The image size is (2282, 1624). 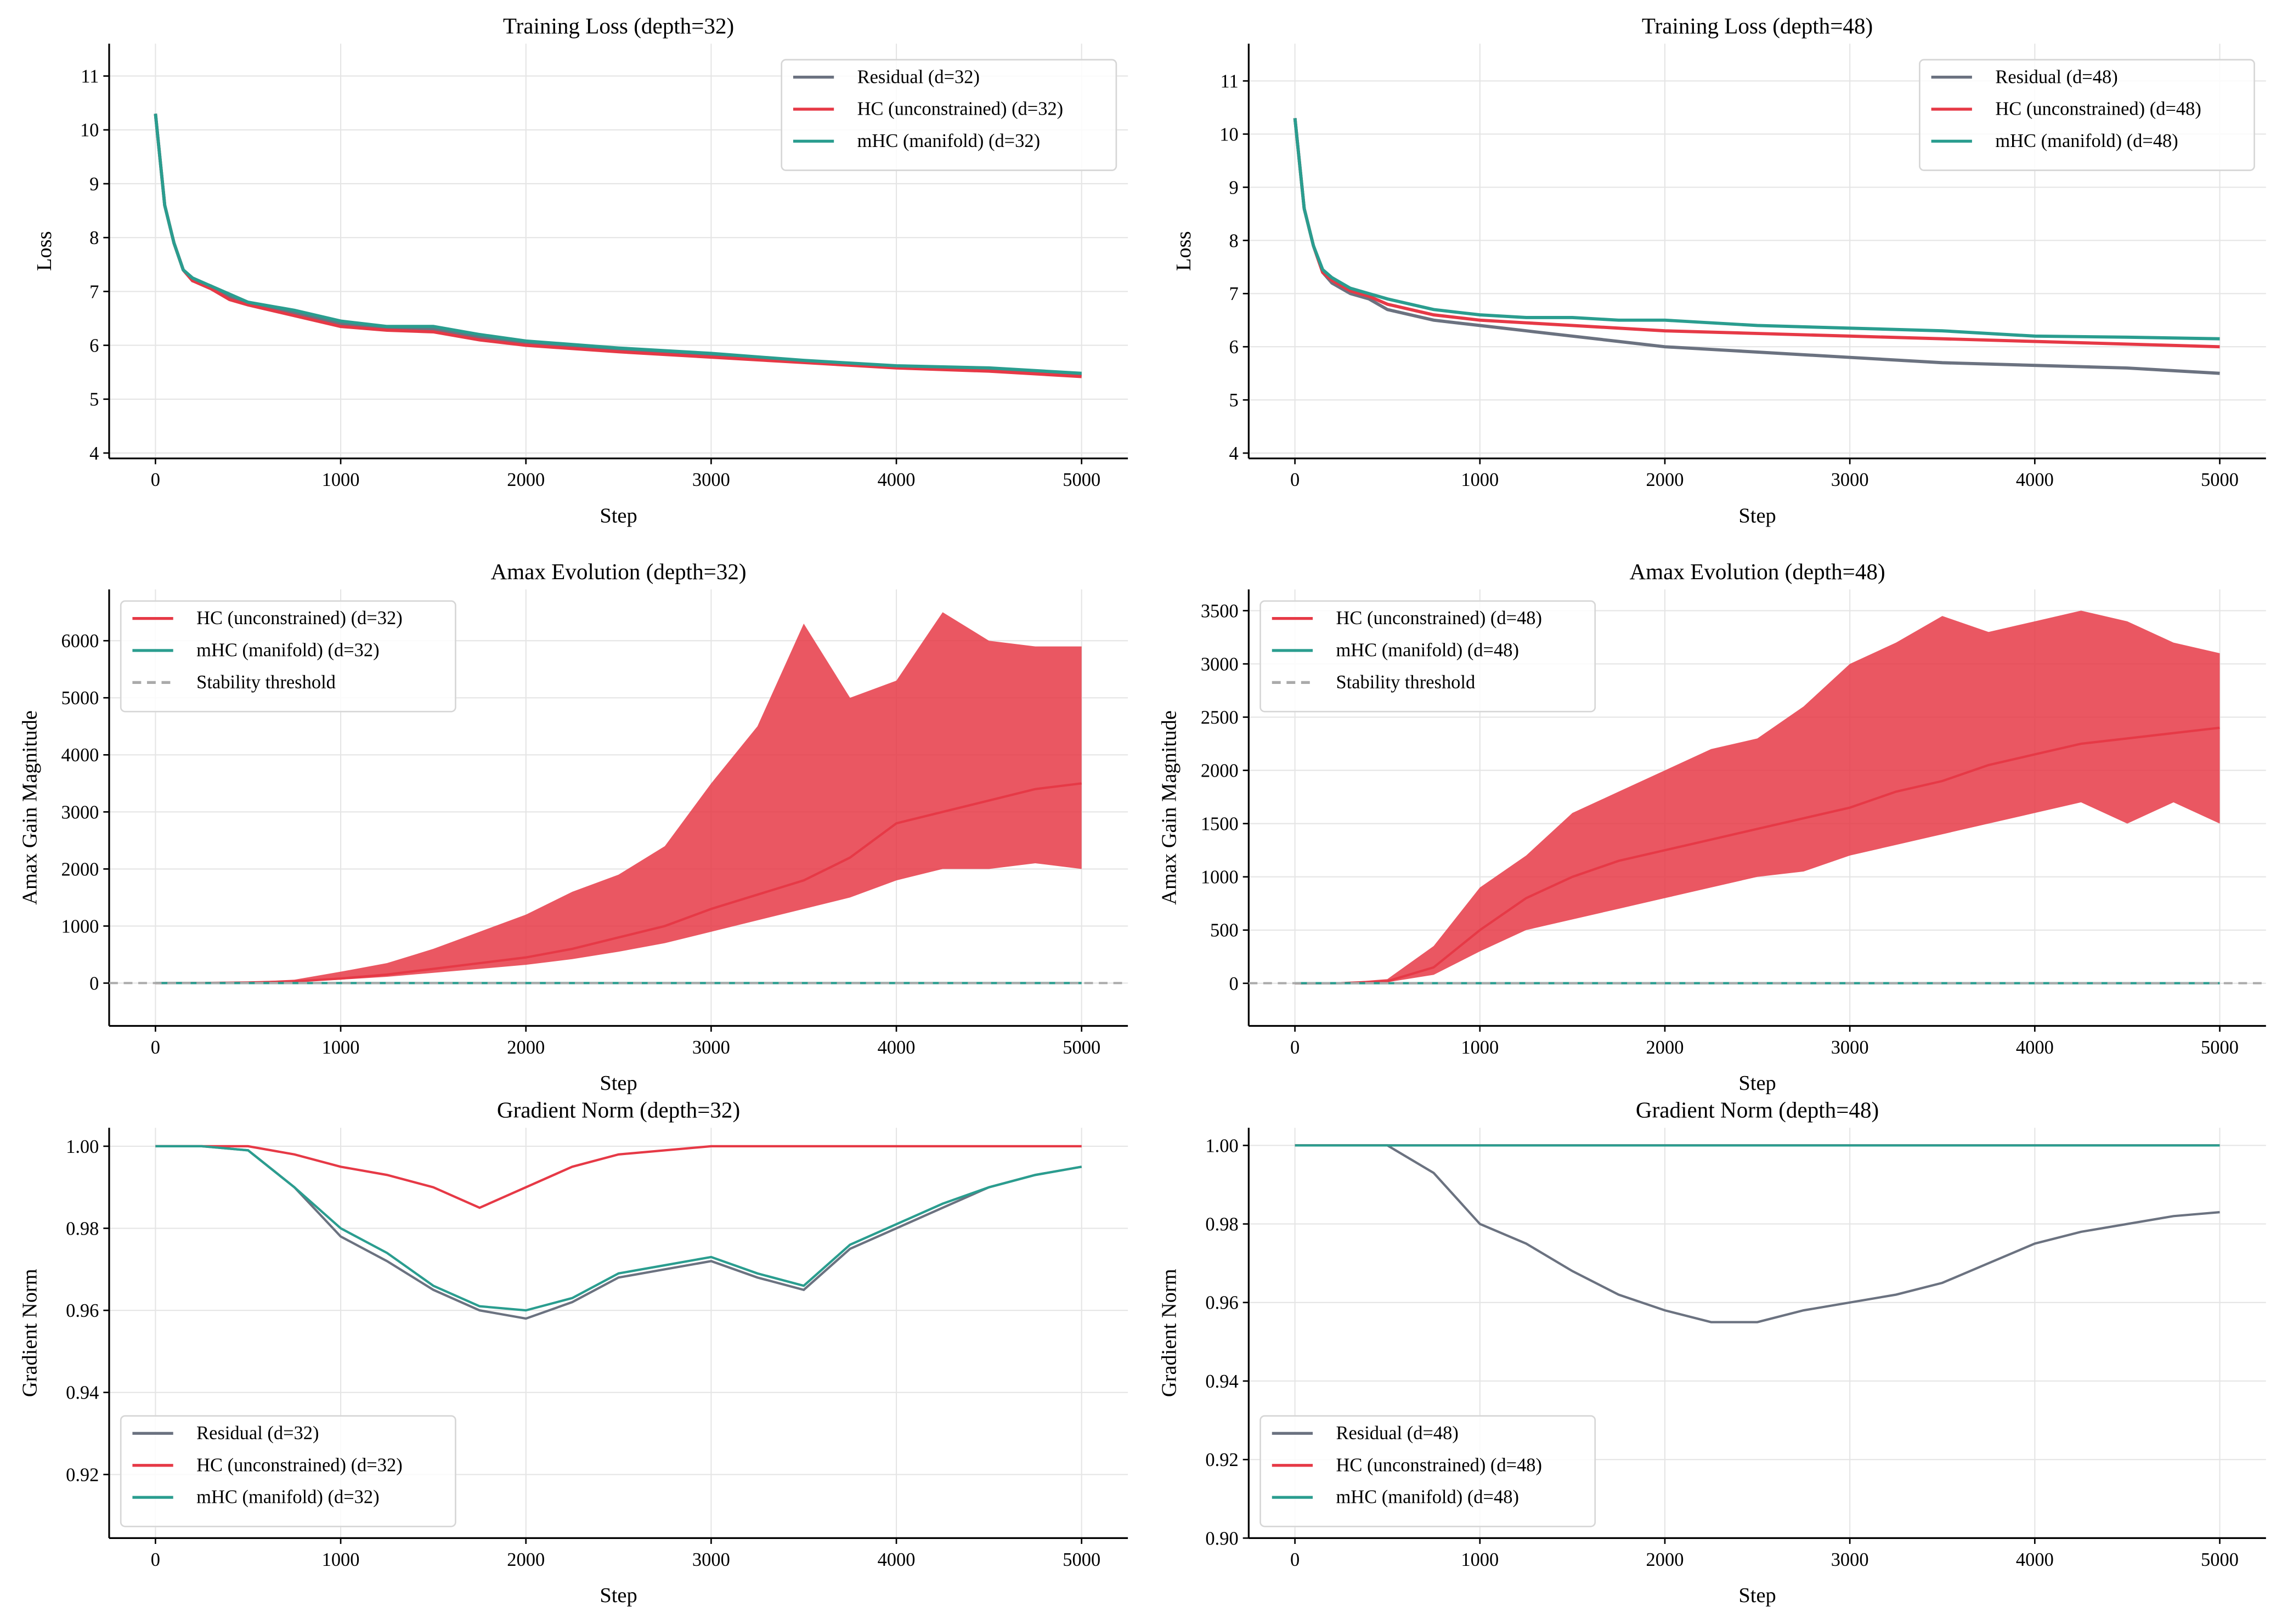 What do you see at coordinates (1184, 251) in the screenshot?
I see `y-axis-label: Loss` at bounding box center [1184, 251].